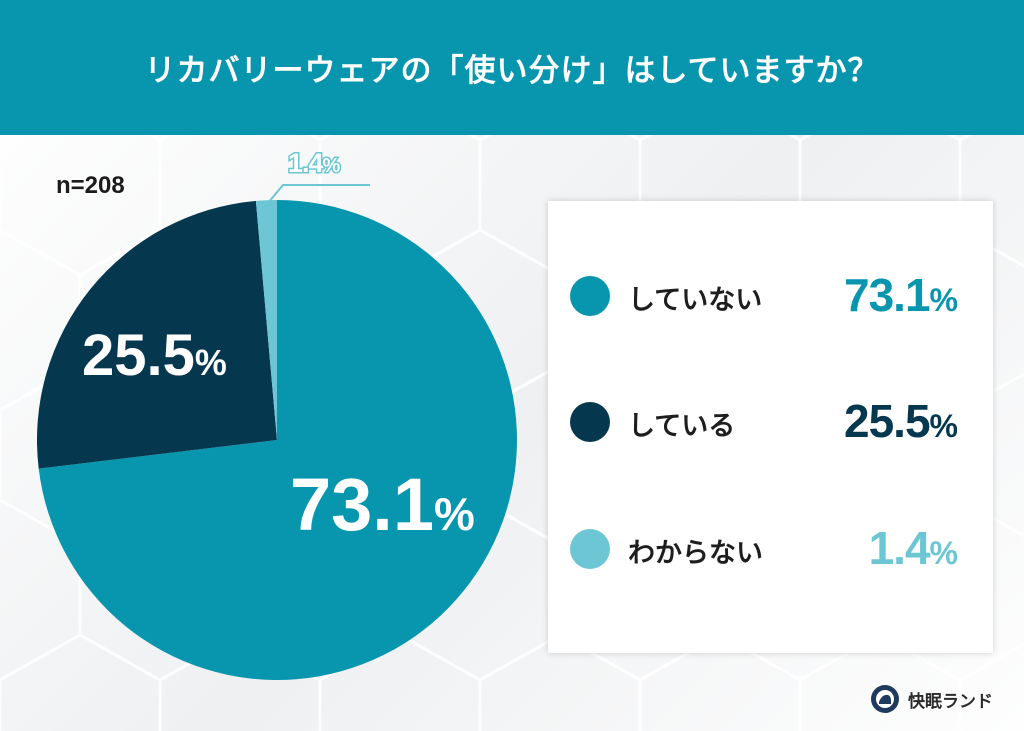  I want to click on callout-leader-line, so click(318, 194).